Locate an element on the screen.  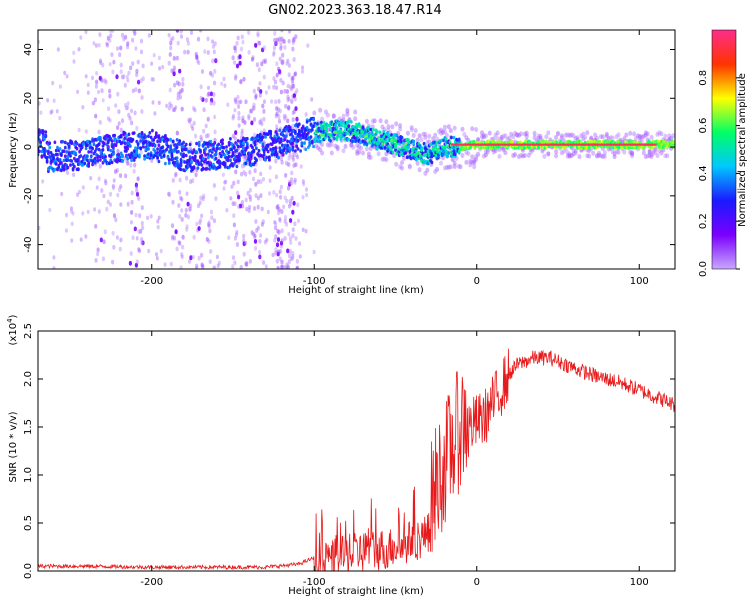
spectrogram-x-tick-label: 100 is located at coordinates (639, 281).